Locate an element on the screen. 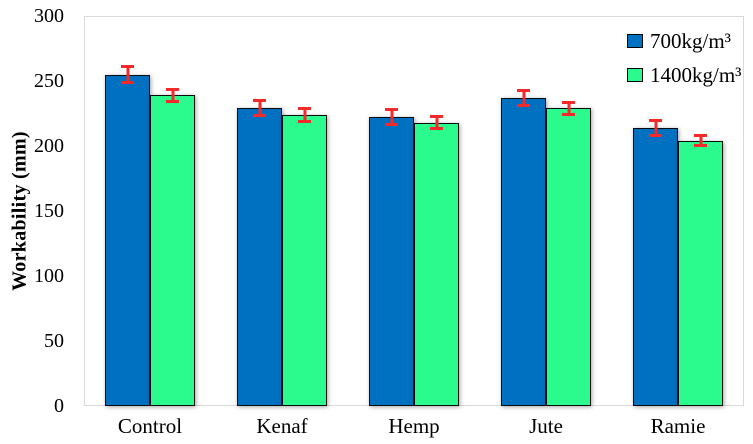  legend: 700kg/m³ 1400kg/m³ is located at coordinates (684, 62).